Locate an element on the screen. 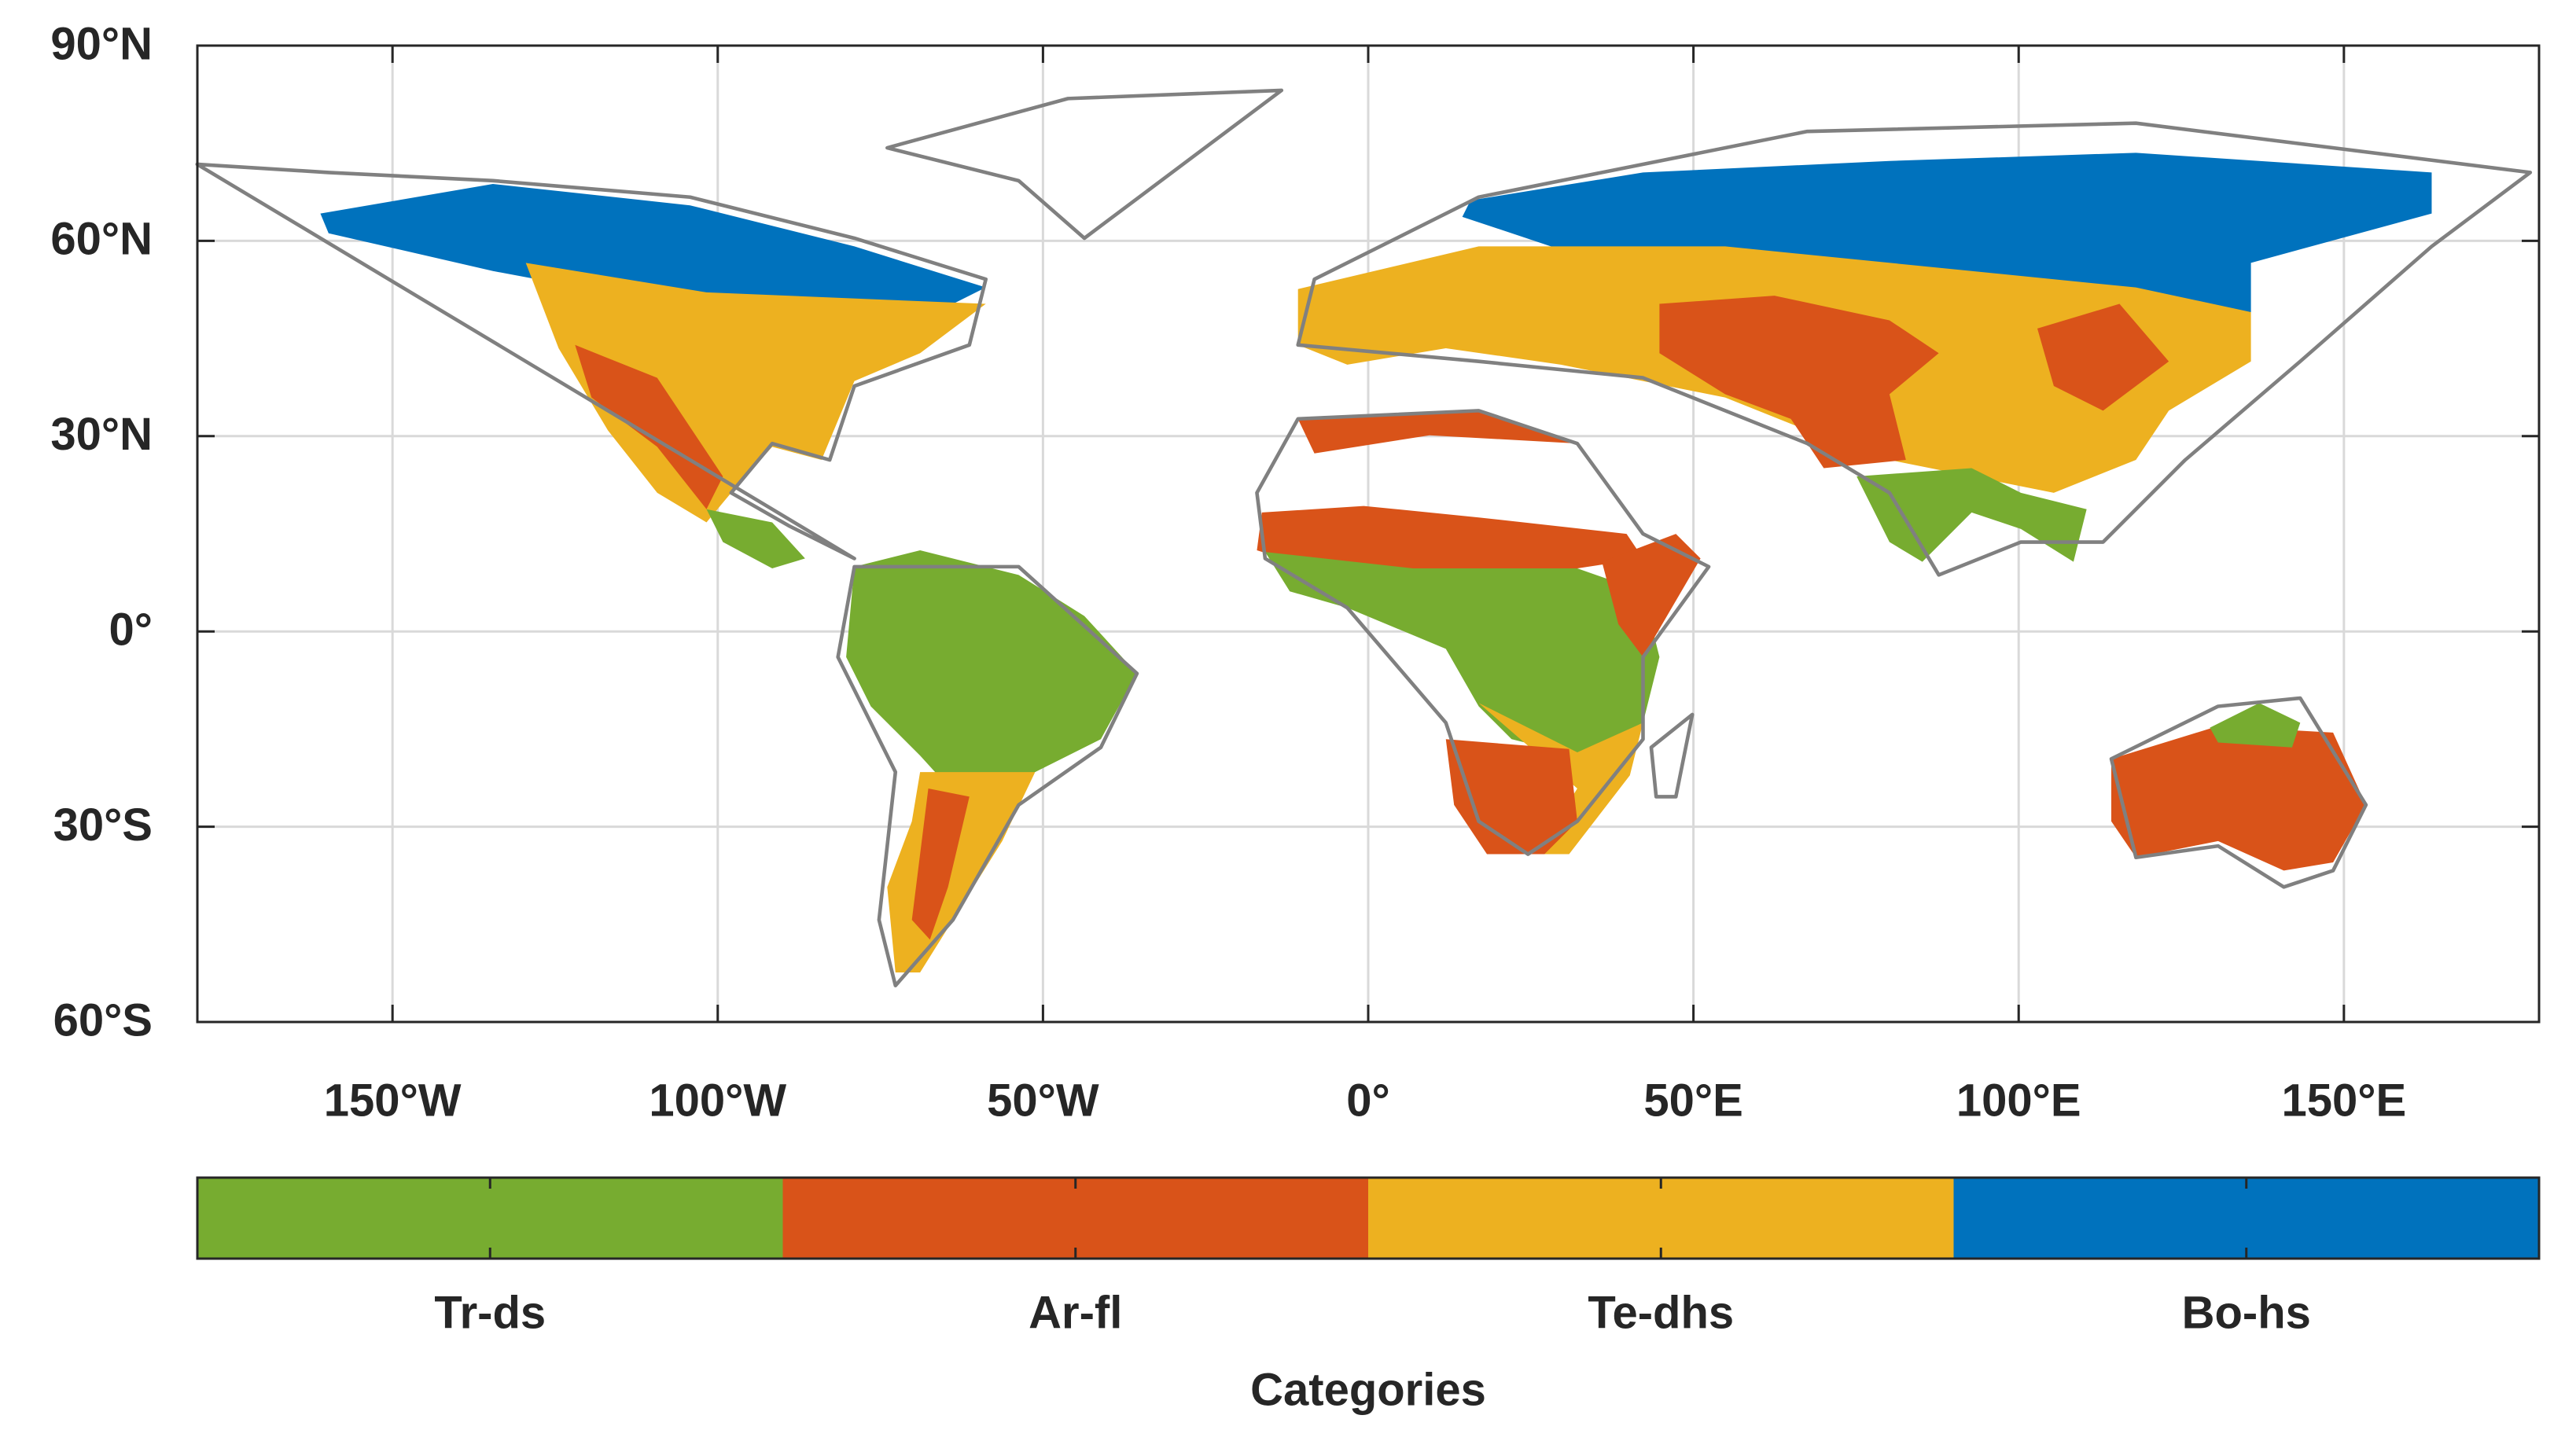 The image size is (2576, 1452). y-tick-label: 60°N is located at coordinates (101, 239).